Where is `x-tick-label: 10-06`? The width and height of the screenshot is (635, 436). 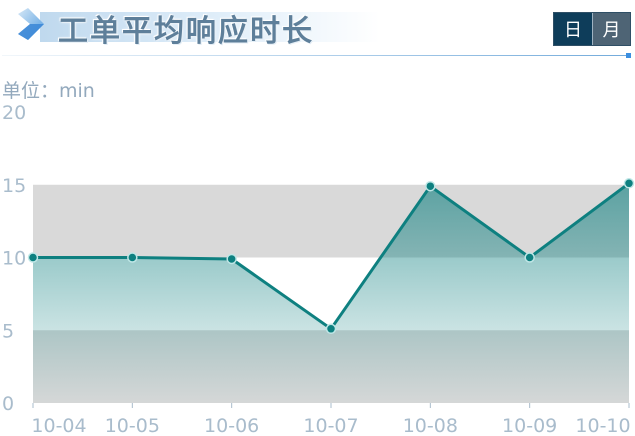
x-tick-label: 10-06 is located at coordinates (231, 425).